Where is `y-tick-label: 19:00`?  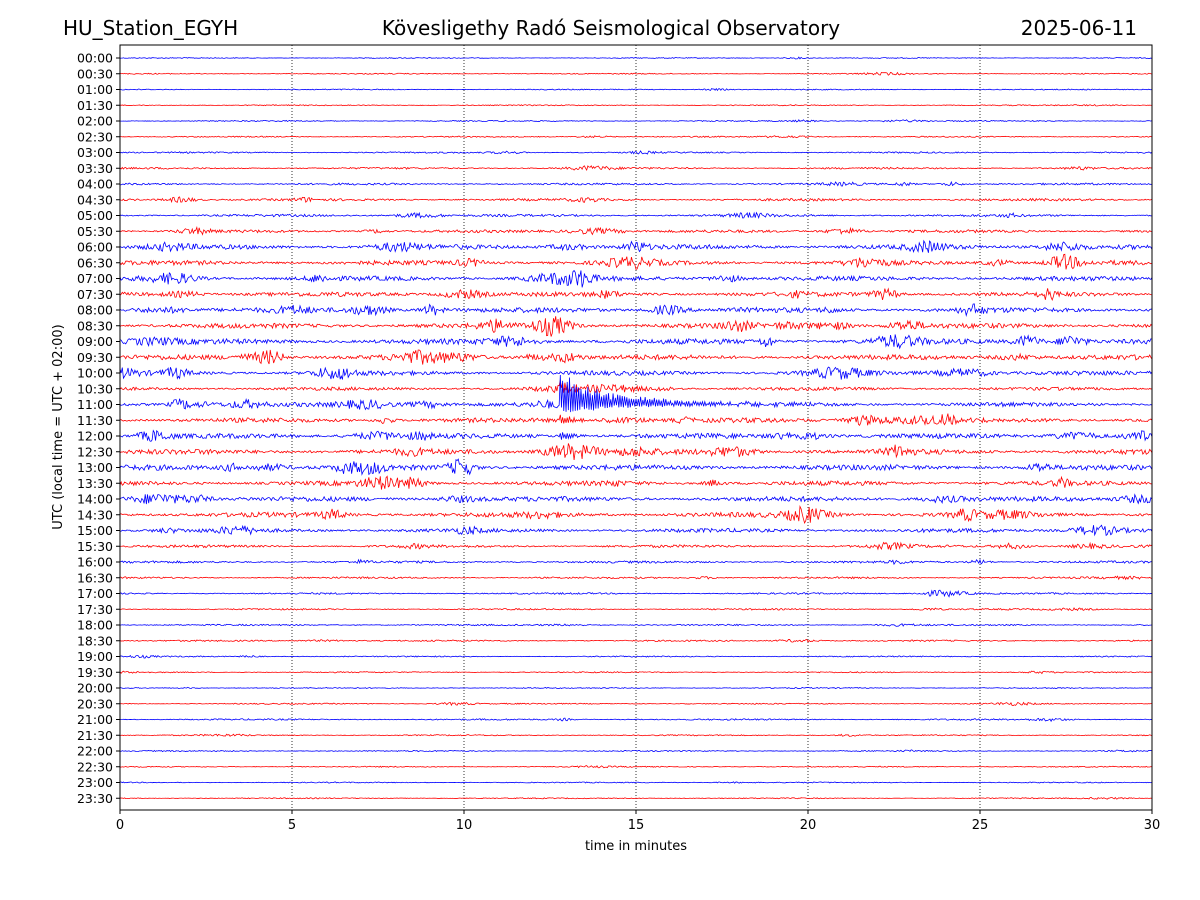
y-tick-label: 19:00 is located at coordinates (95, 656).